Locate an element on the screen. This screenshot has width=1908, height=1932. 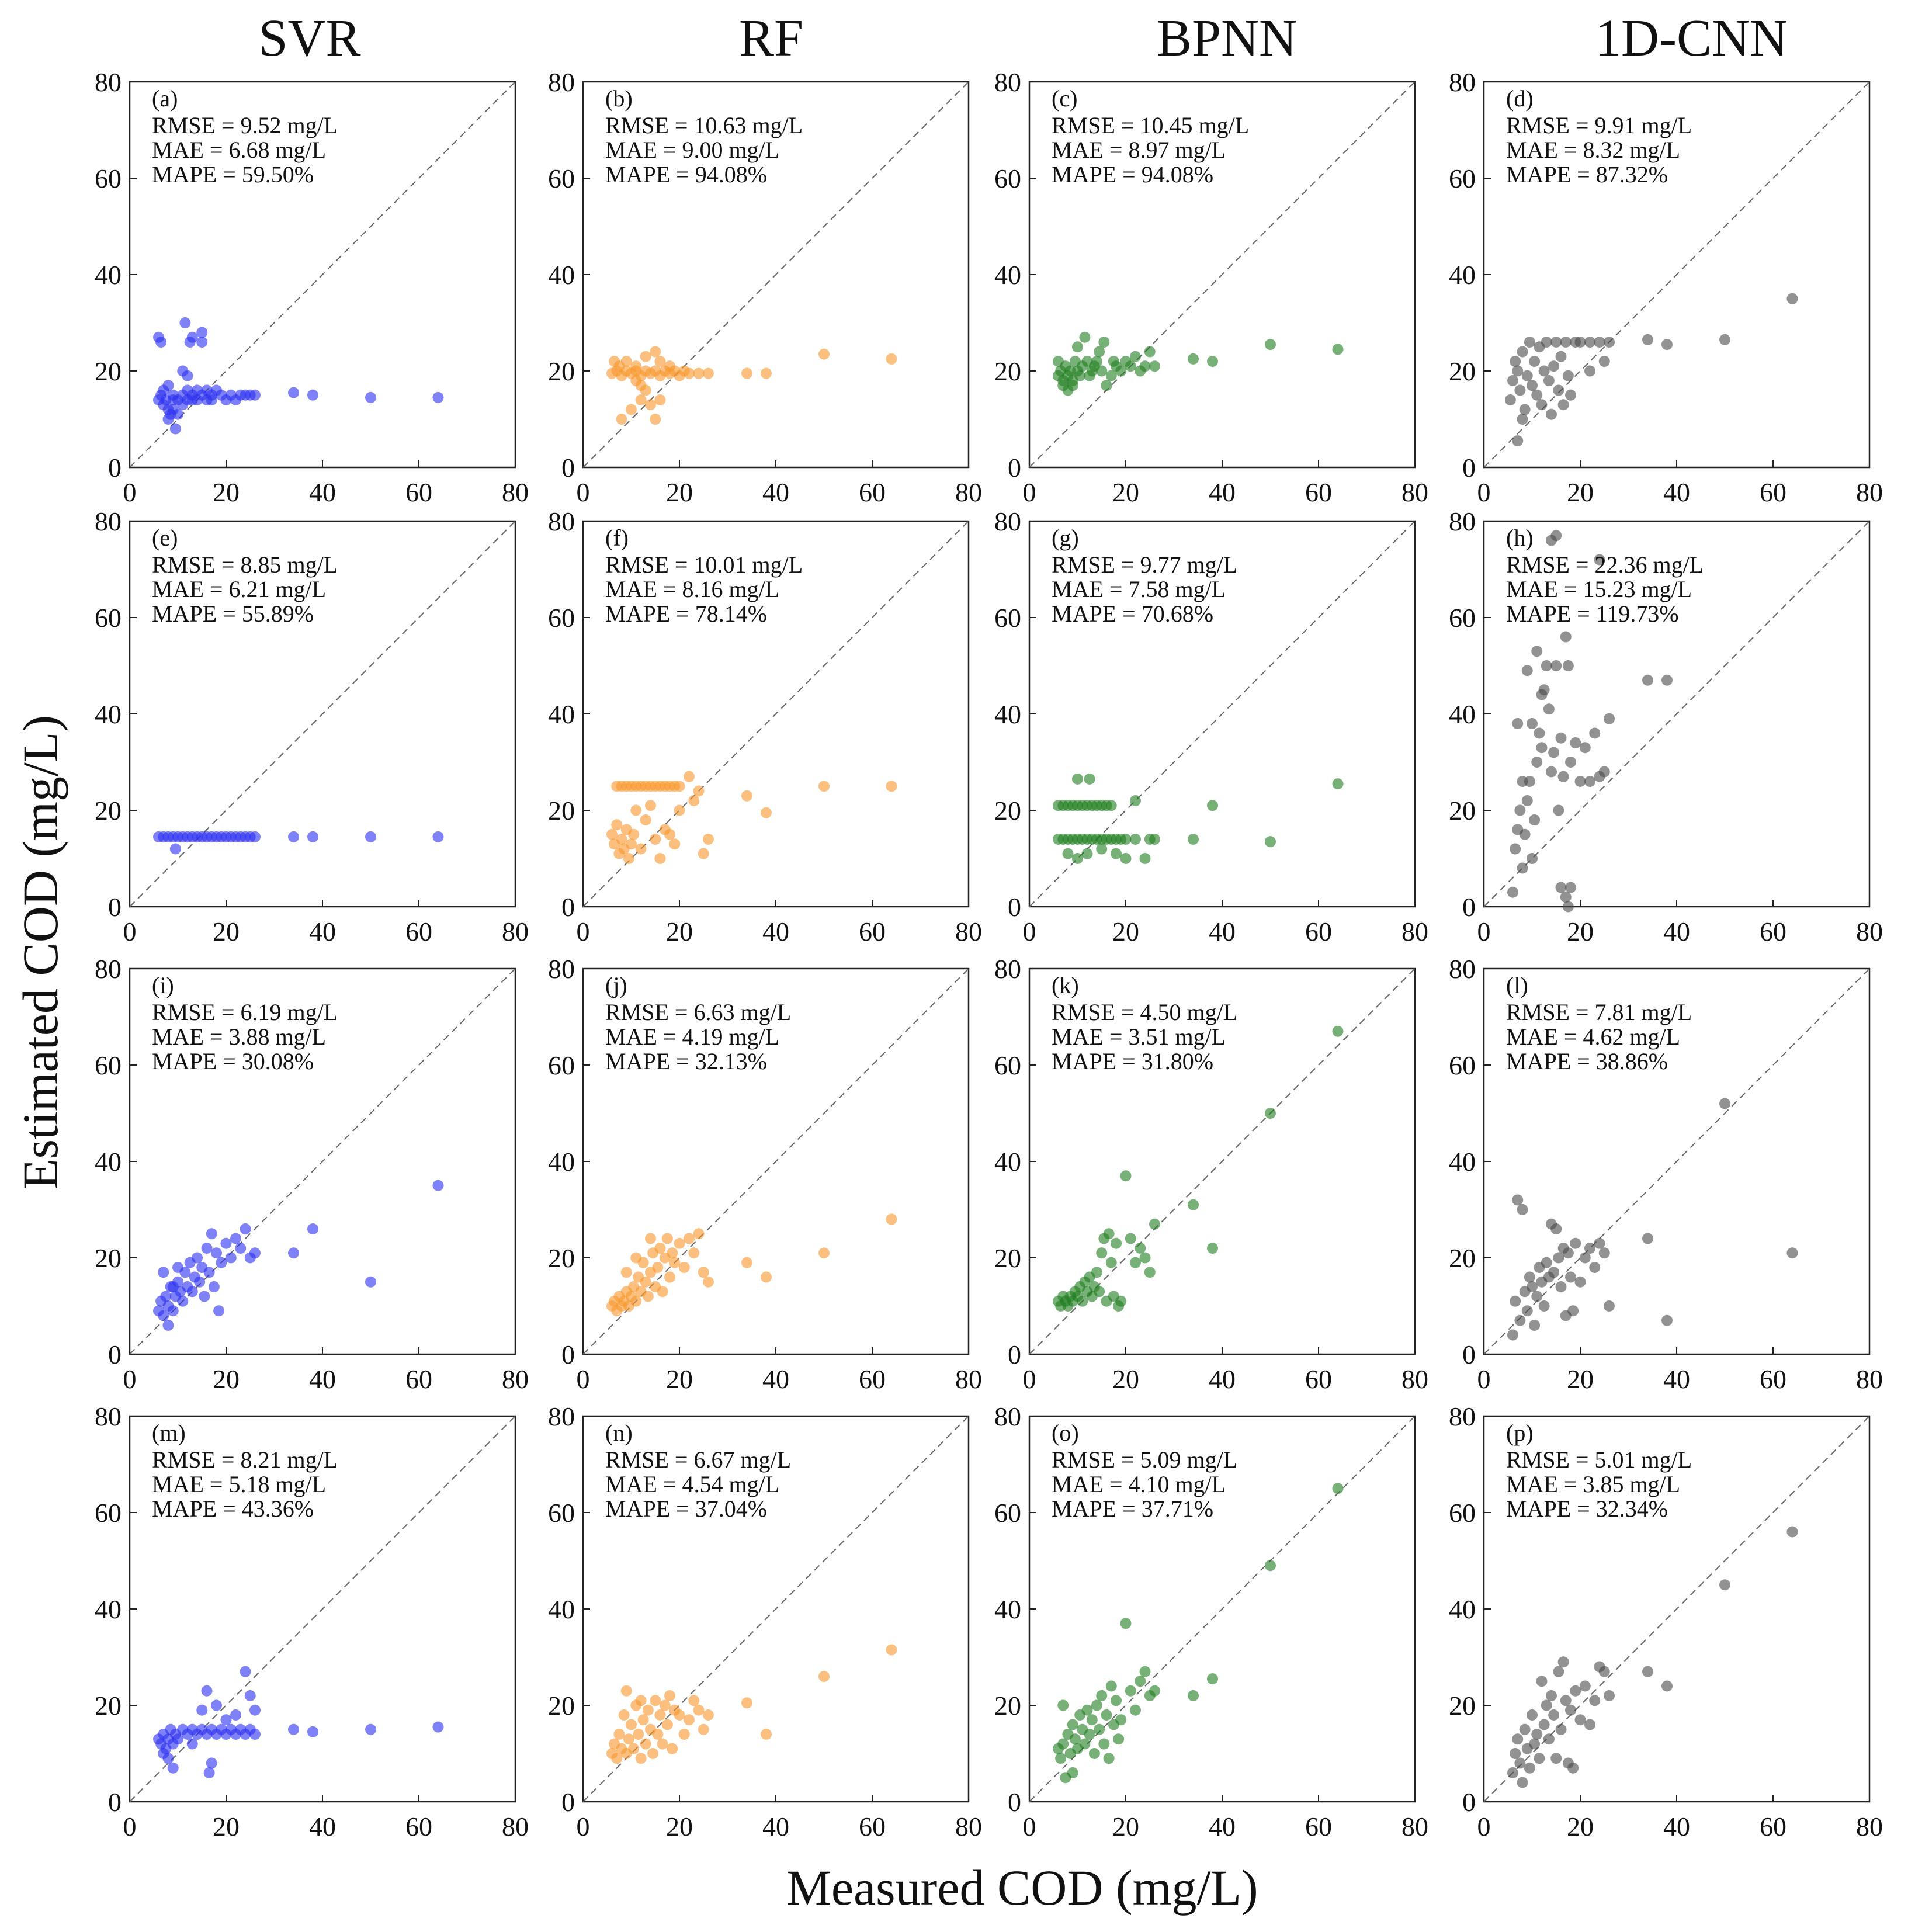
panel-label: (h) is located at coordinates (1520, 538).